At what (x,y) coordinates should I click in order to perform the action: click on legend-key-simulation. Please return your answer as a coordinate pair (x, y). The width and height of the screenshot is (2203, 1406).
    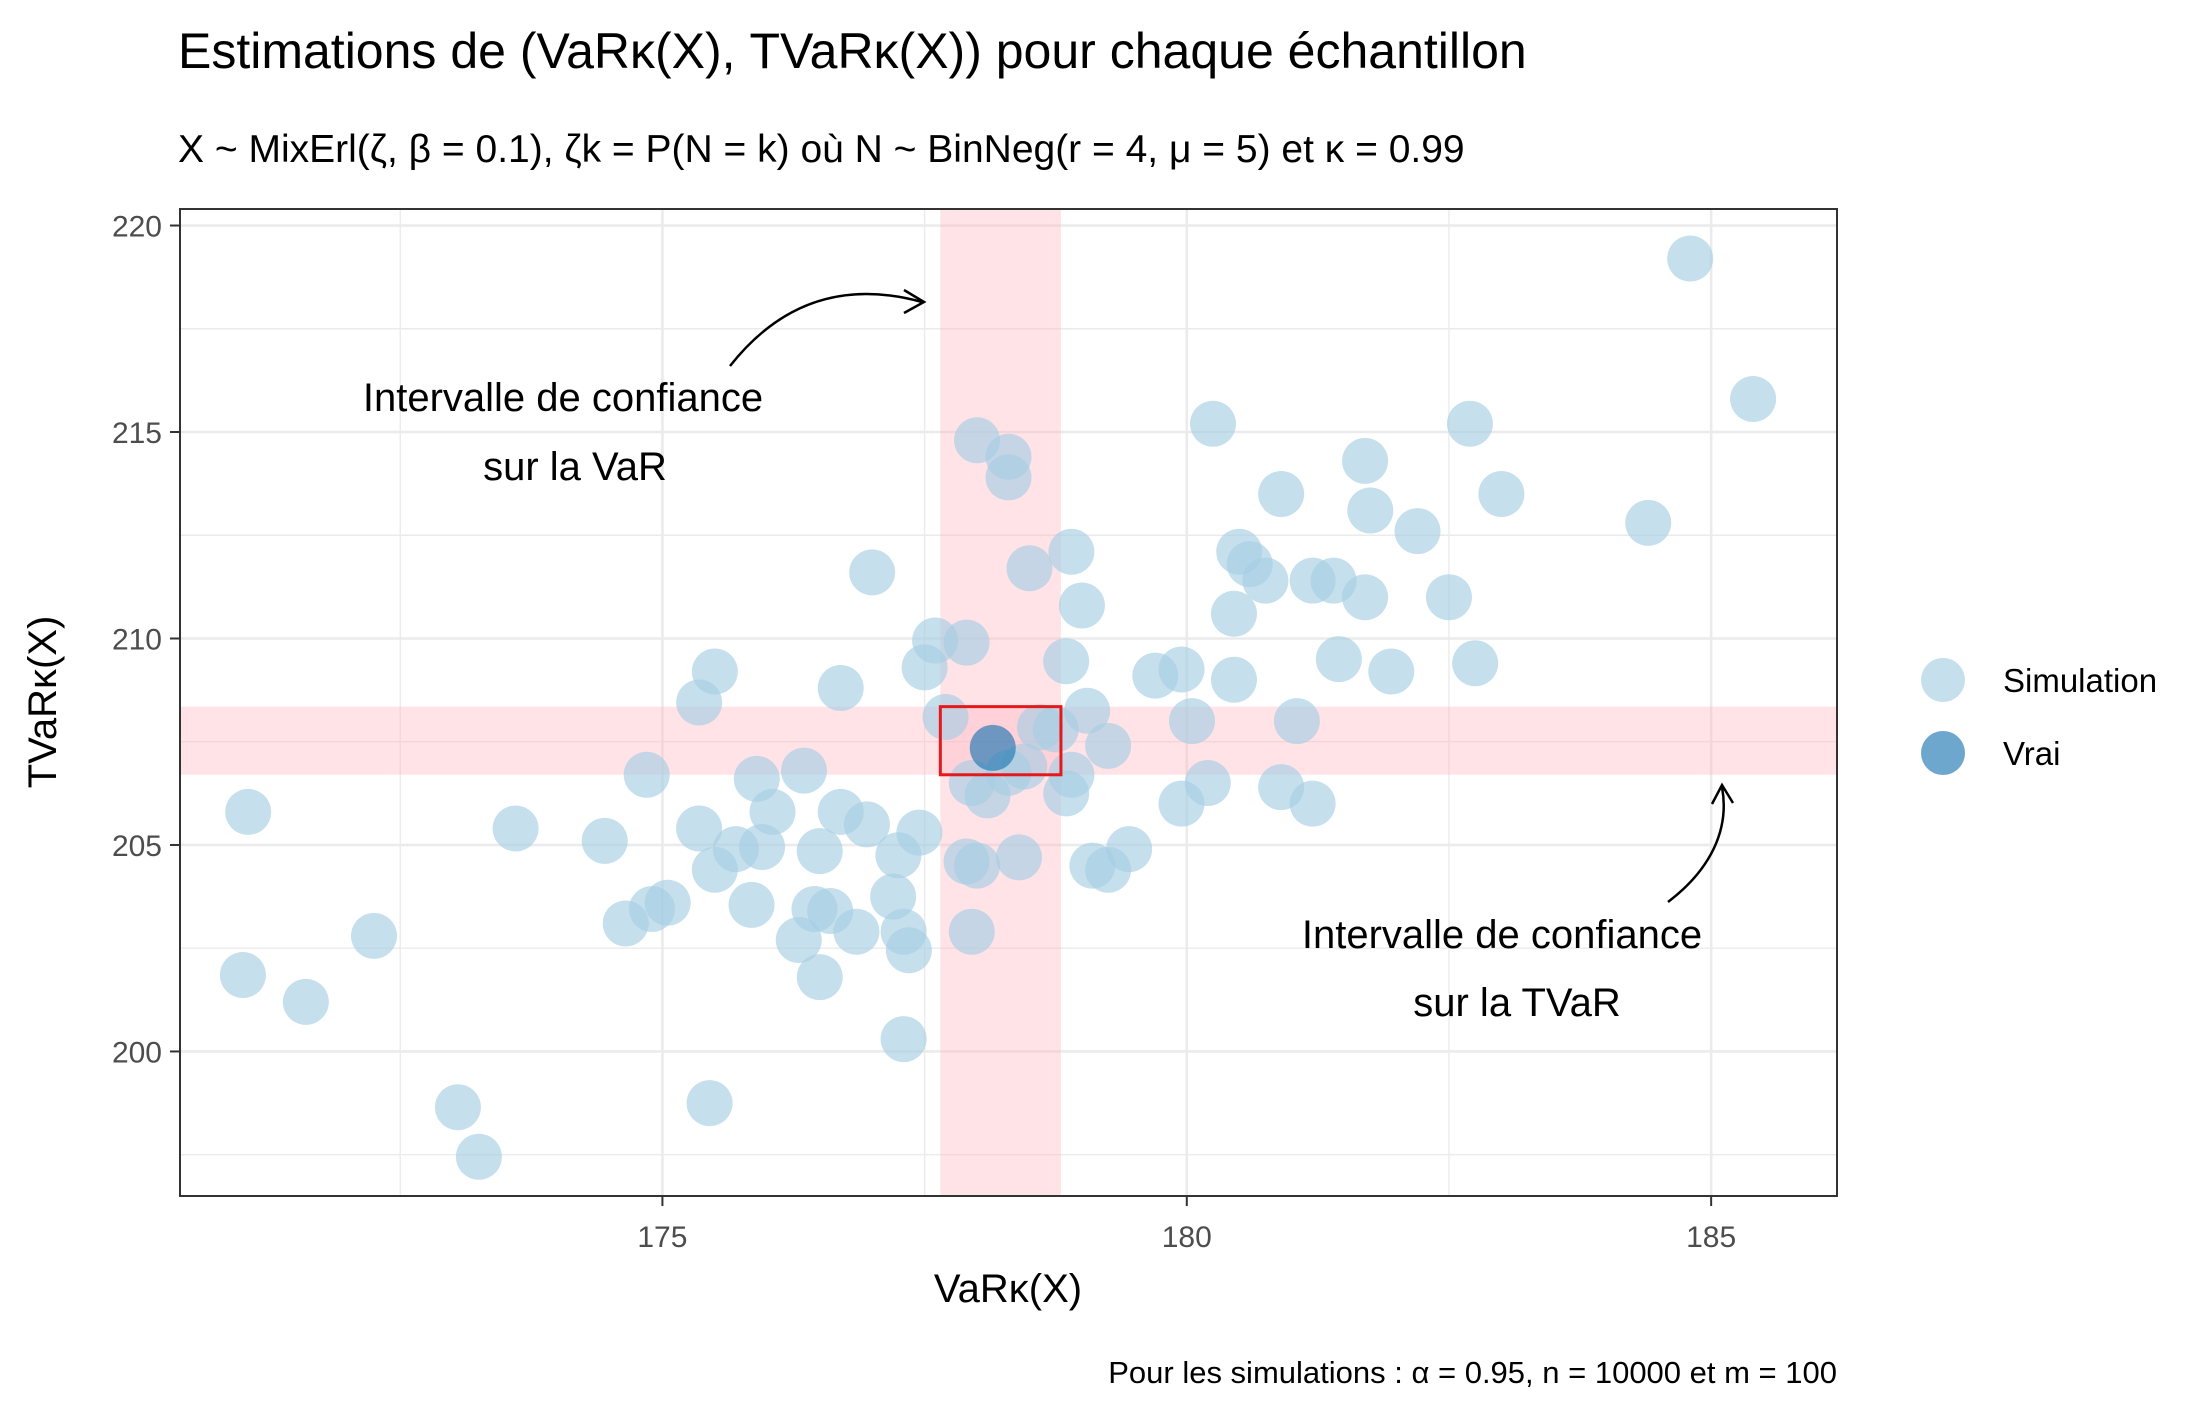
    Looking at the image, I should click on (1943, 680).